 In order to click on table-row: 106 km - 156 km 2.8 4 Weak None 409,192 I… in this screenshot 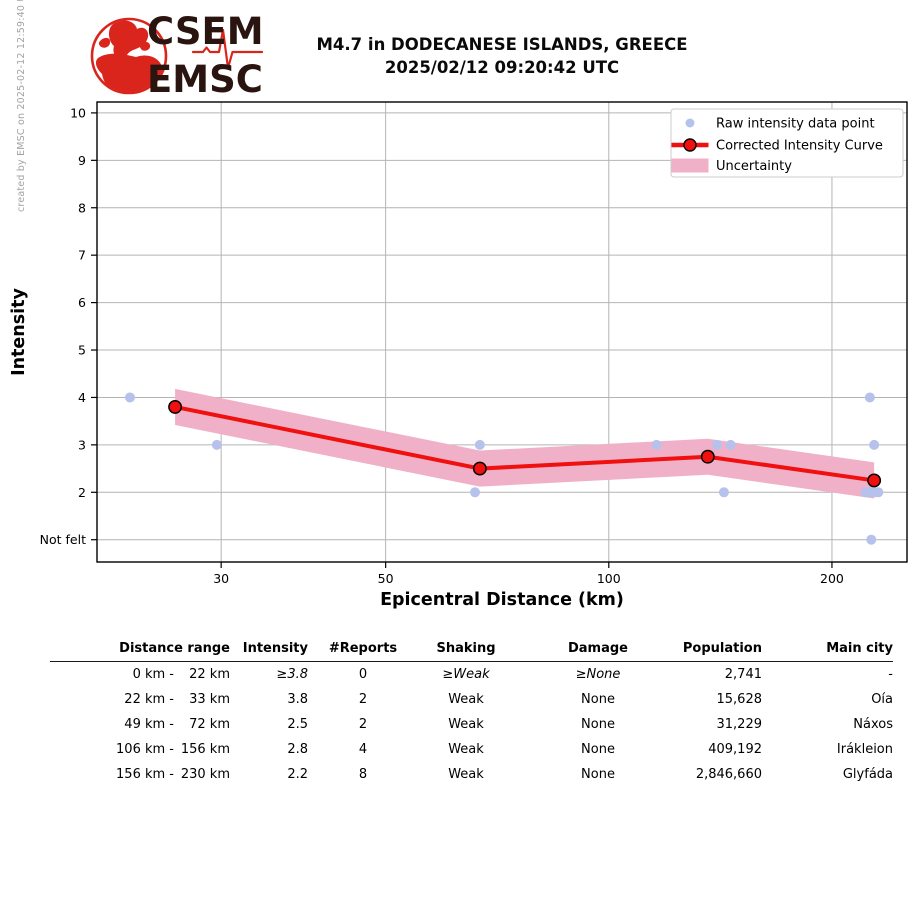, I will do `click(471, 749)`.